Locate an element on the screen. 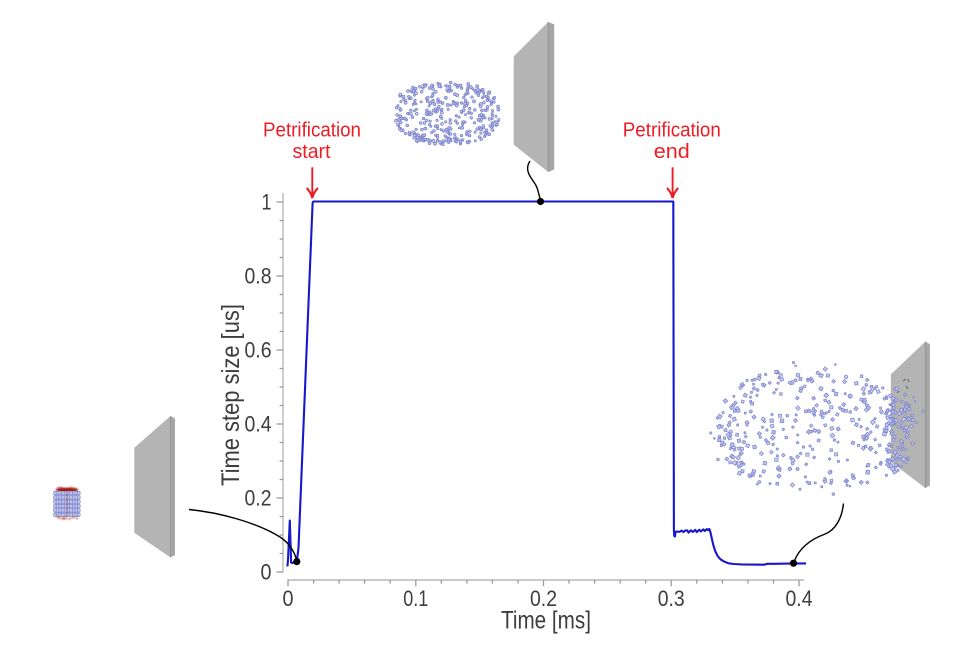  svg-text: 0.1 is located at coordinates (415, 598).